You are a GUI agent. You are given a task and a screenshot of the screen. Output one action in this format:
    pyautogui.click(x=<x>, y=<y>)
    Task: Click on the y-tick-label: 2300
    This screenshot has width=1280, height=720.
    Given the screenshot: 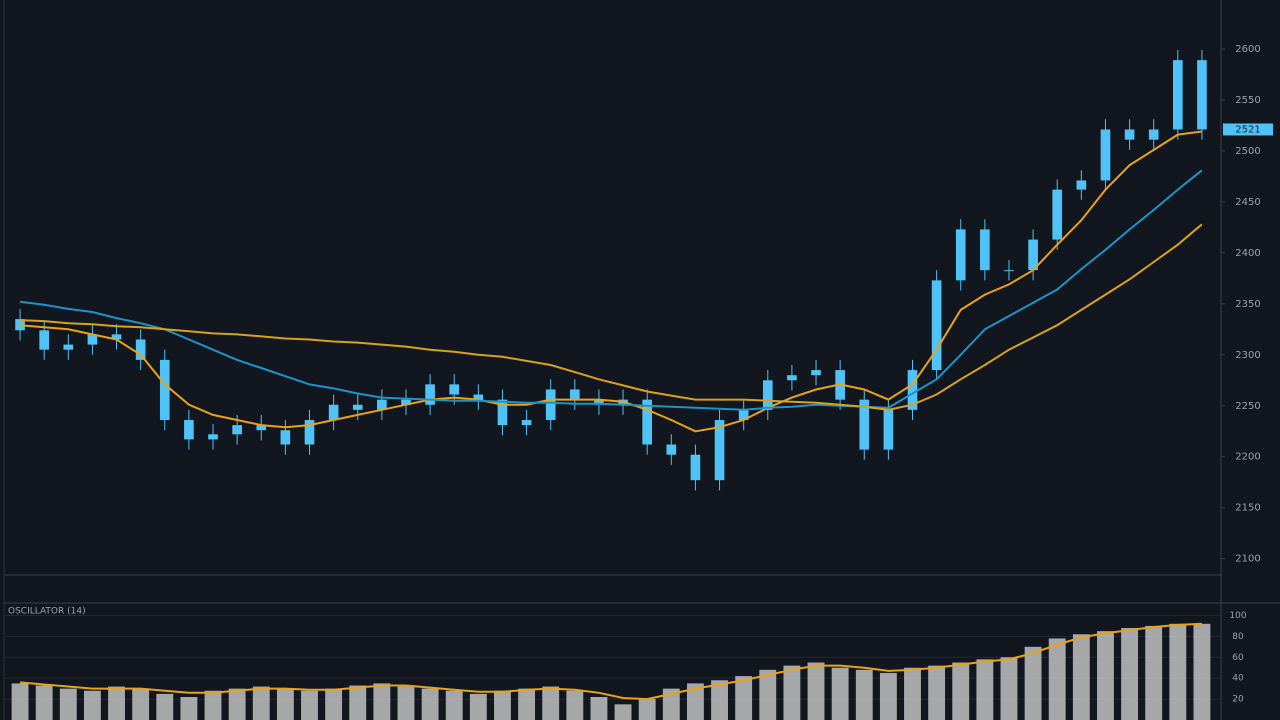 What is the action you would take?
    pyautogui.click(x=1247, y=355)
    